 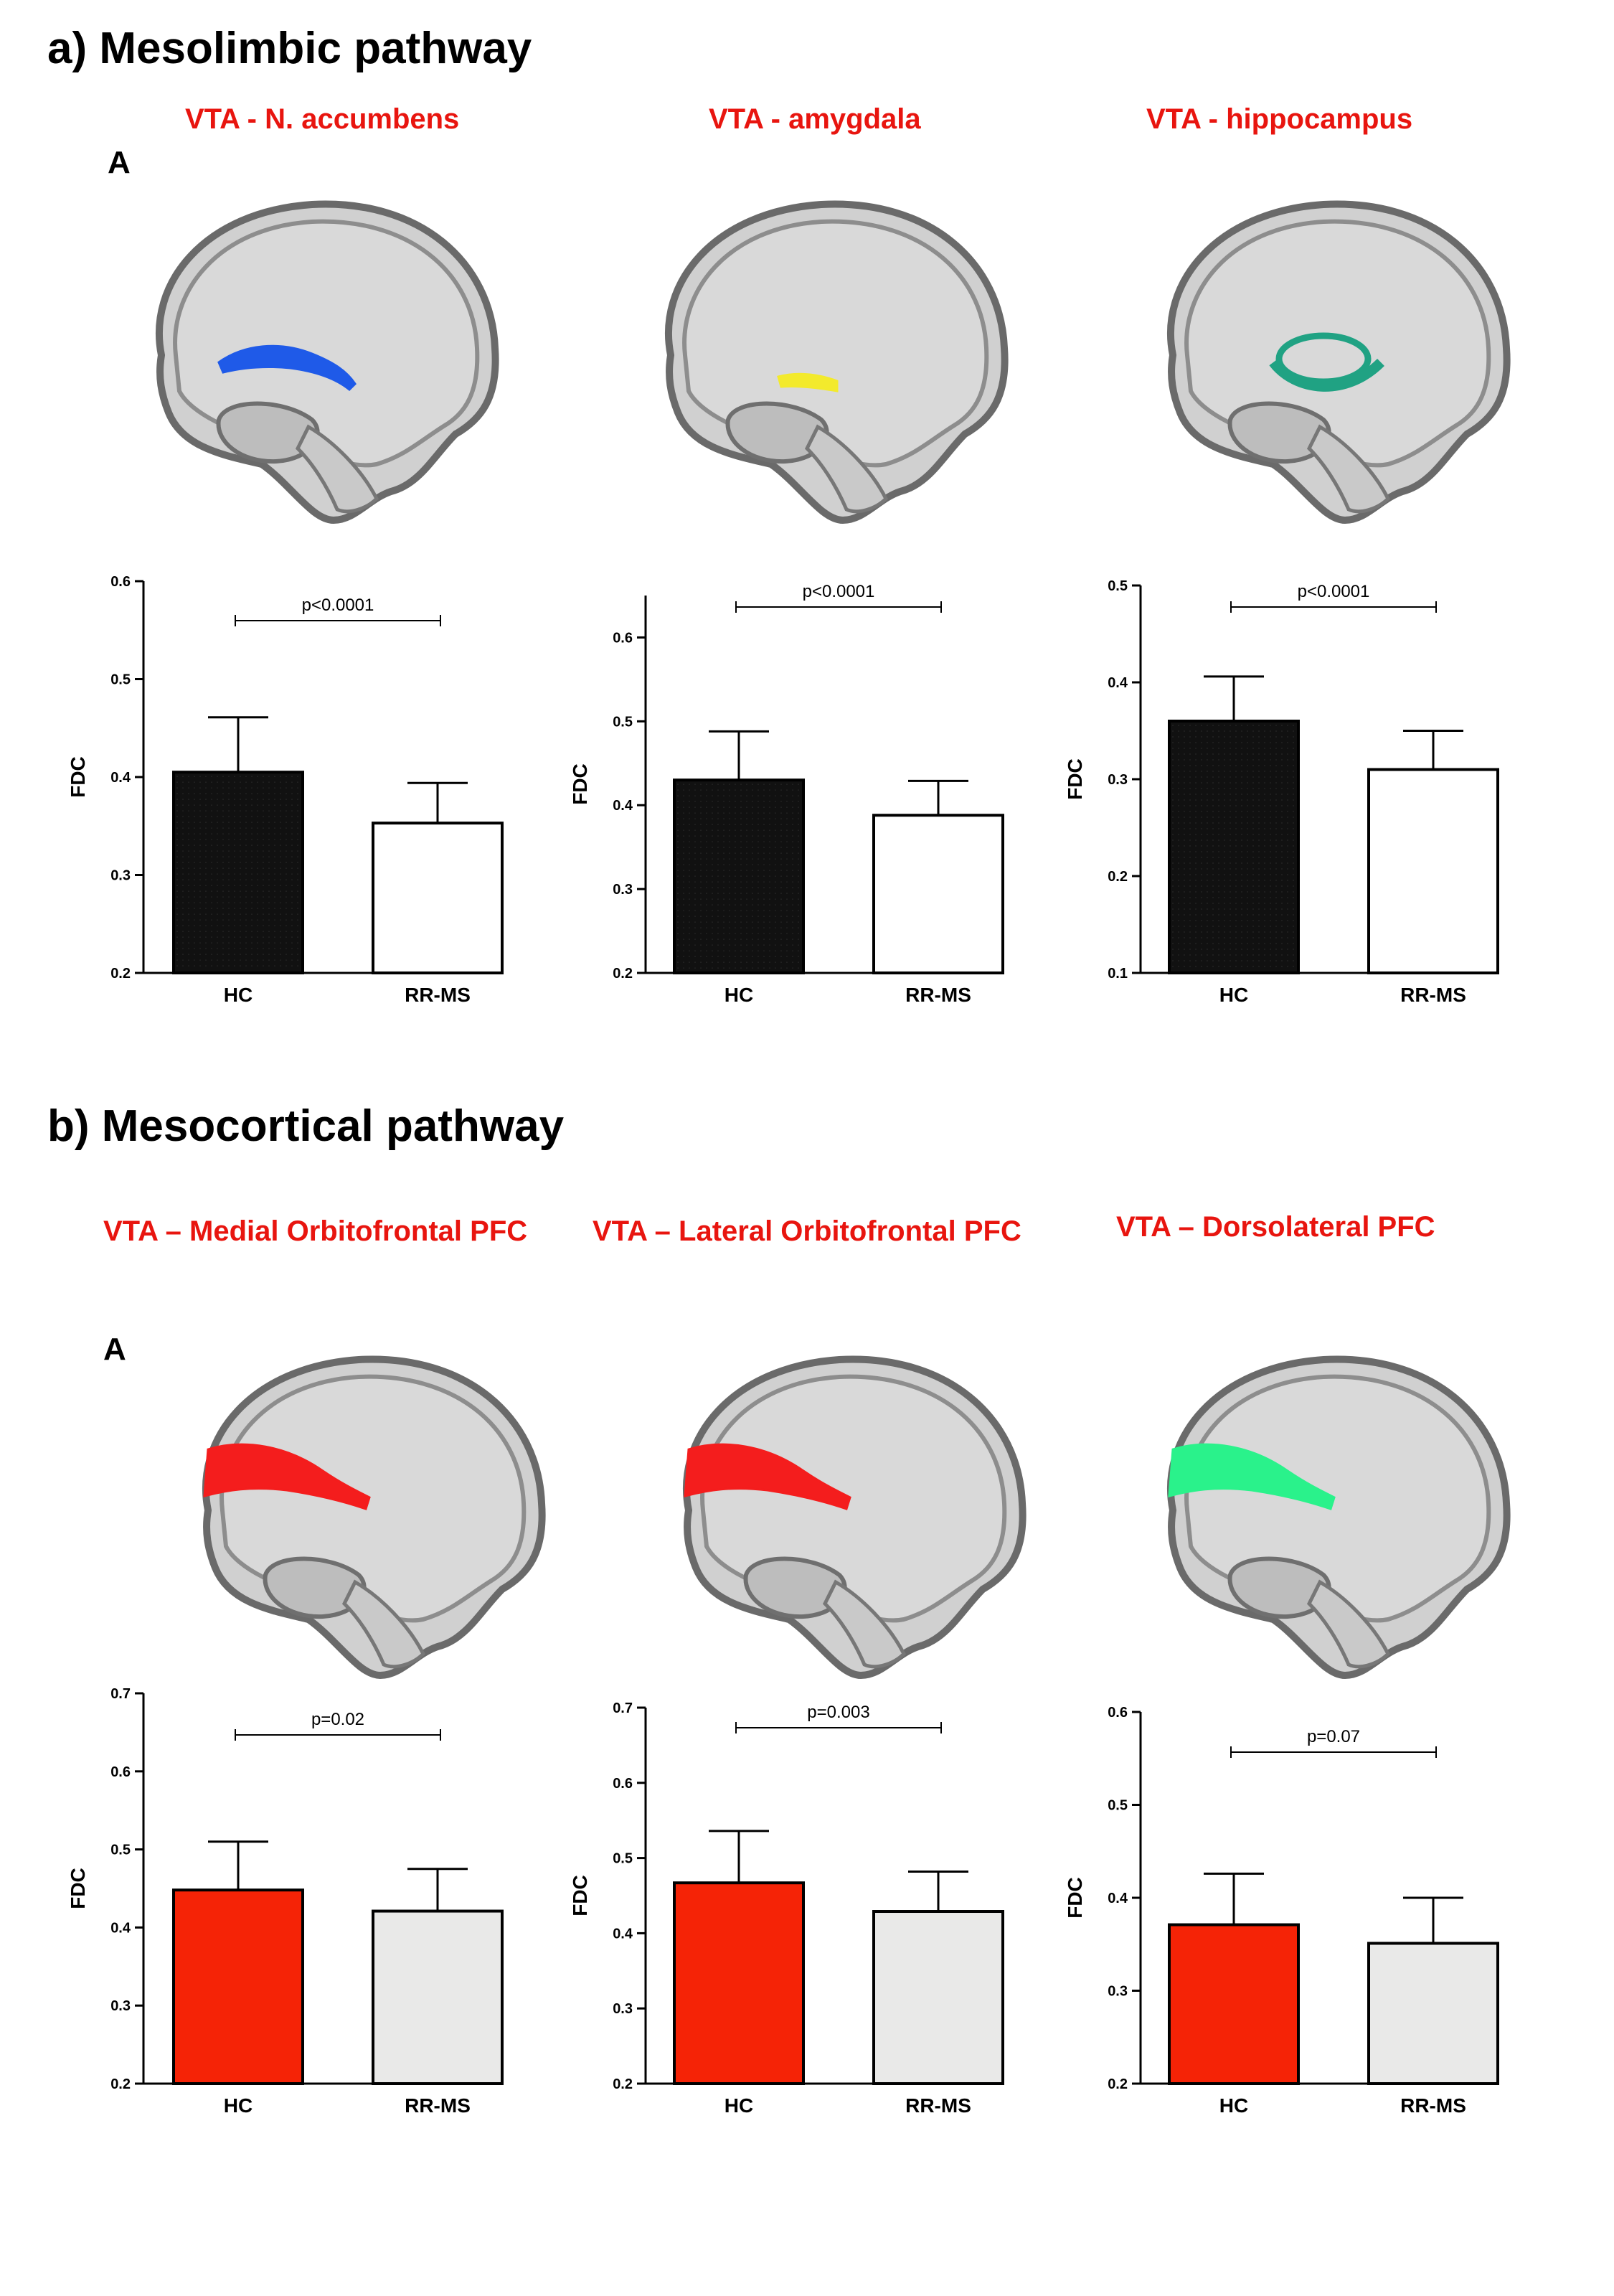 I want to click on section-title-mesocortical: b) Mesocortical pathway, so click(x=306, y=1126).